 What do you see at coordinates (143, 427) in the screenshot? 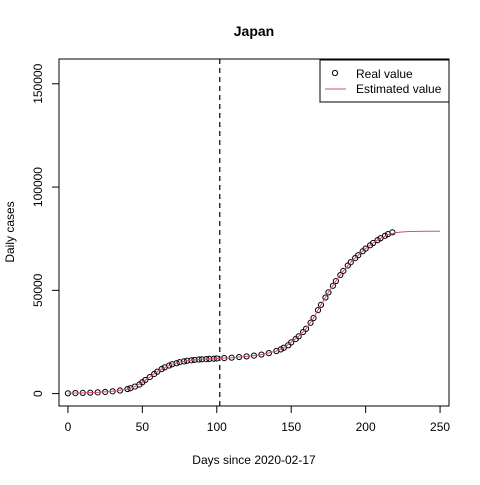
I see `x-tick-label: 50` at bounding box center [143, 427].